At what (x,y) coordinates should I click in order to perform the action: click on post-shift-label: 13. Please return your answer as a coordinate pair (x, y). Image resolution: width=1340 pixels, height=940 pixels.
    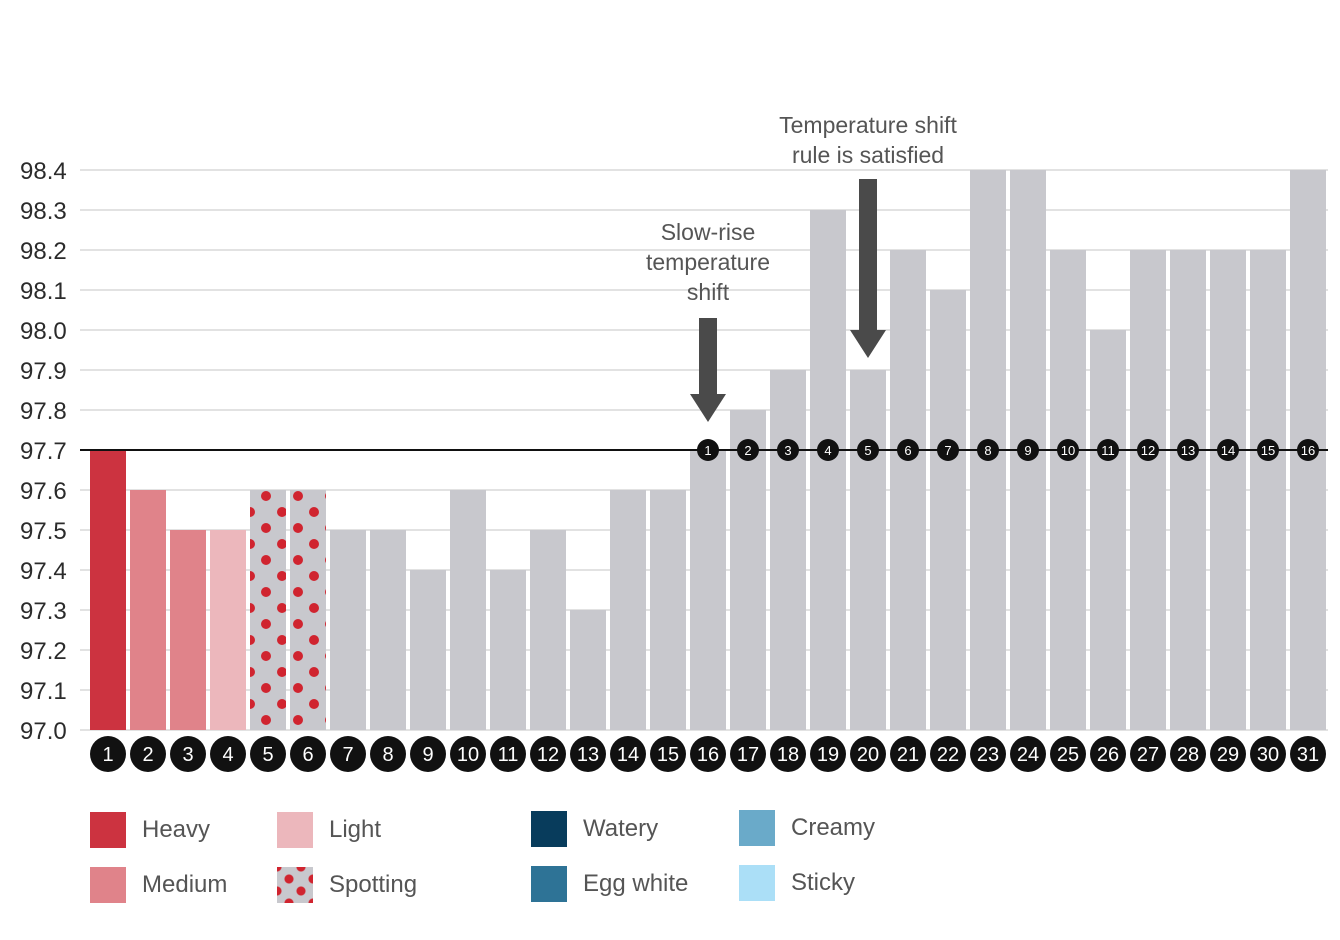
    Looking at the image, I should click on (1188, 450).